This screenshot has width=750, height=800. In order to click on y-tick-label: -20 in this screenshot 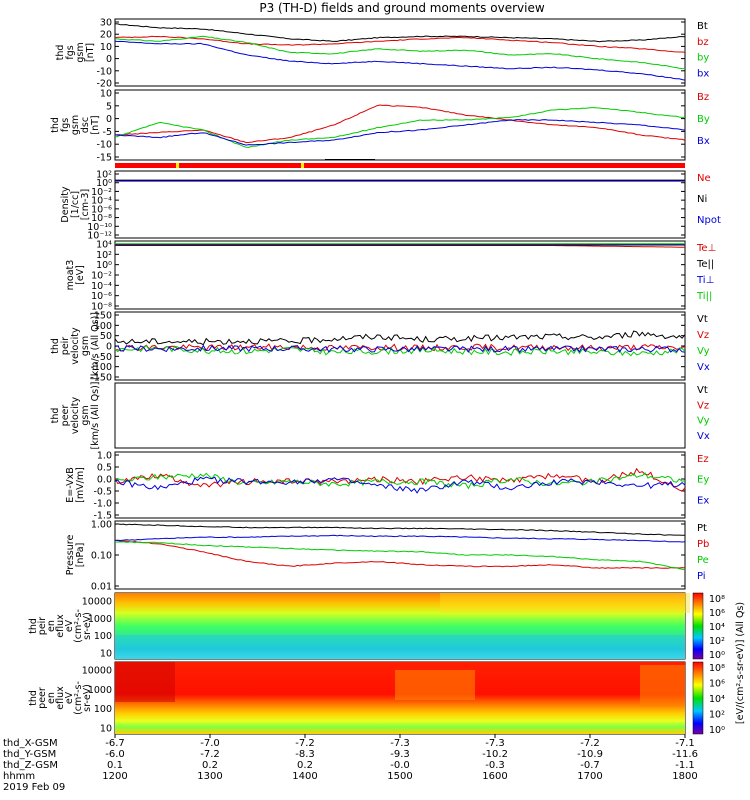, I will do `click(104, 84)`.